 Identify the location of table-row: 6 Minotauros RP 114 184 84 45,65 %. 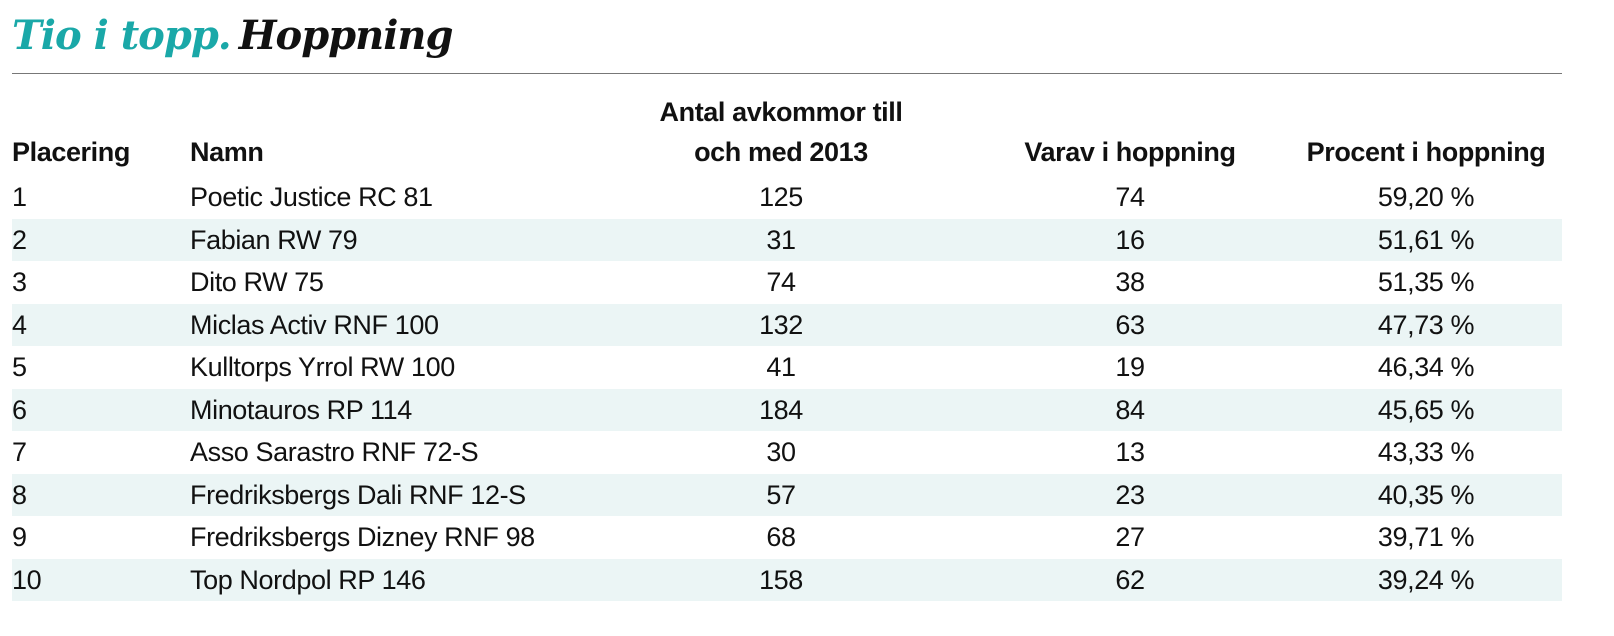
(787, 409).